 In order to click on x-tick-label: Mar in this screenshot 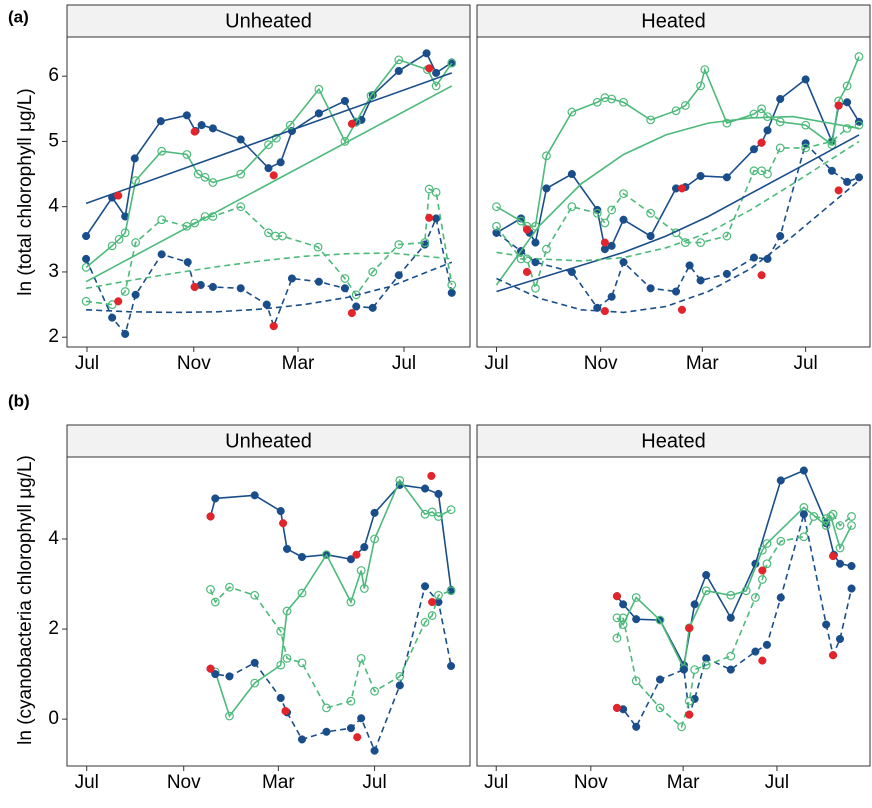, I will do `click(683, 782)`.